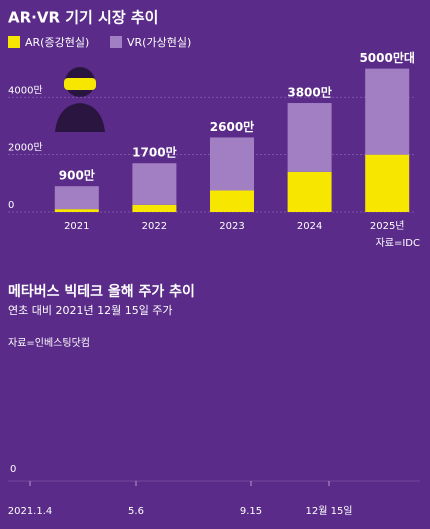 The width and height of the screenshot is (430, 529). Describe the element at coordinates (387, 226) in the screenshot. I see `x-tick-label: 2025년` at that location.